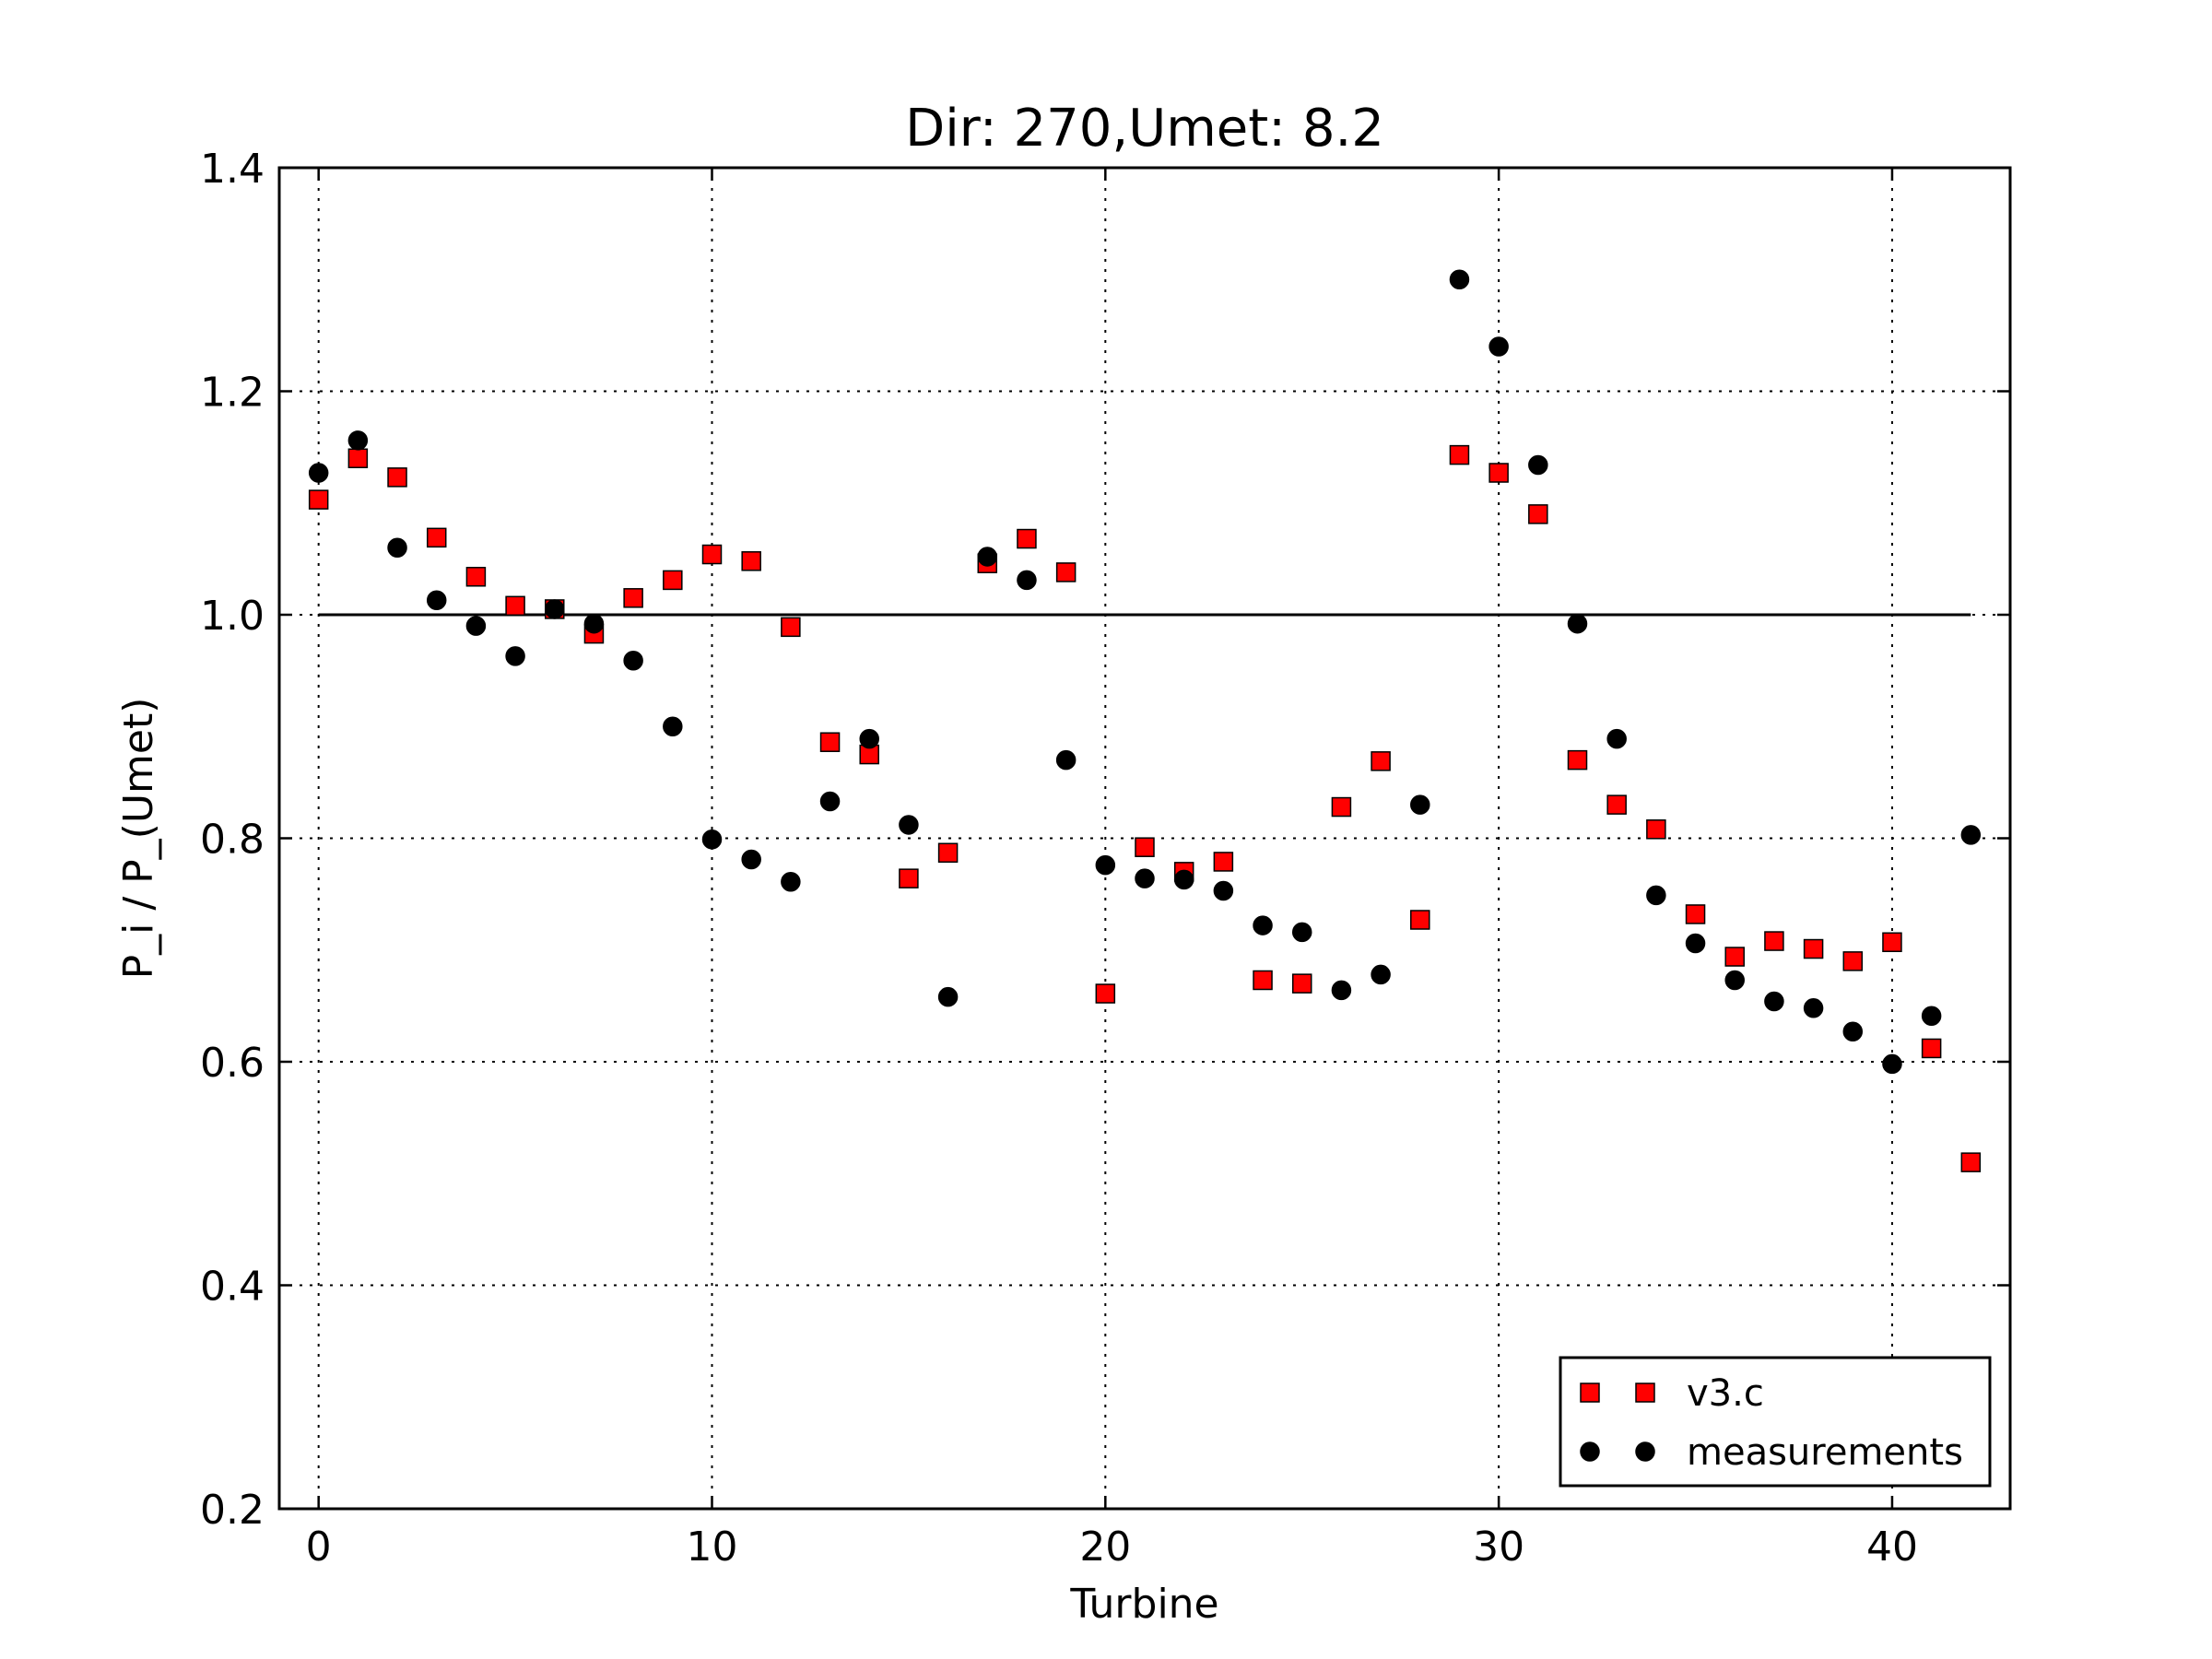 Image resolution: width=2212 pixels, height=1659 pixels. Describe the element at coordinates (1825, 1452) in the screenshot. I see `legend-label-measurements: measurements` at that location.